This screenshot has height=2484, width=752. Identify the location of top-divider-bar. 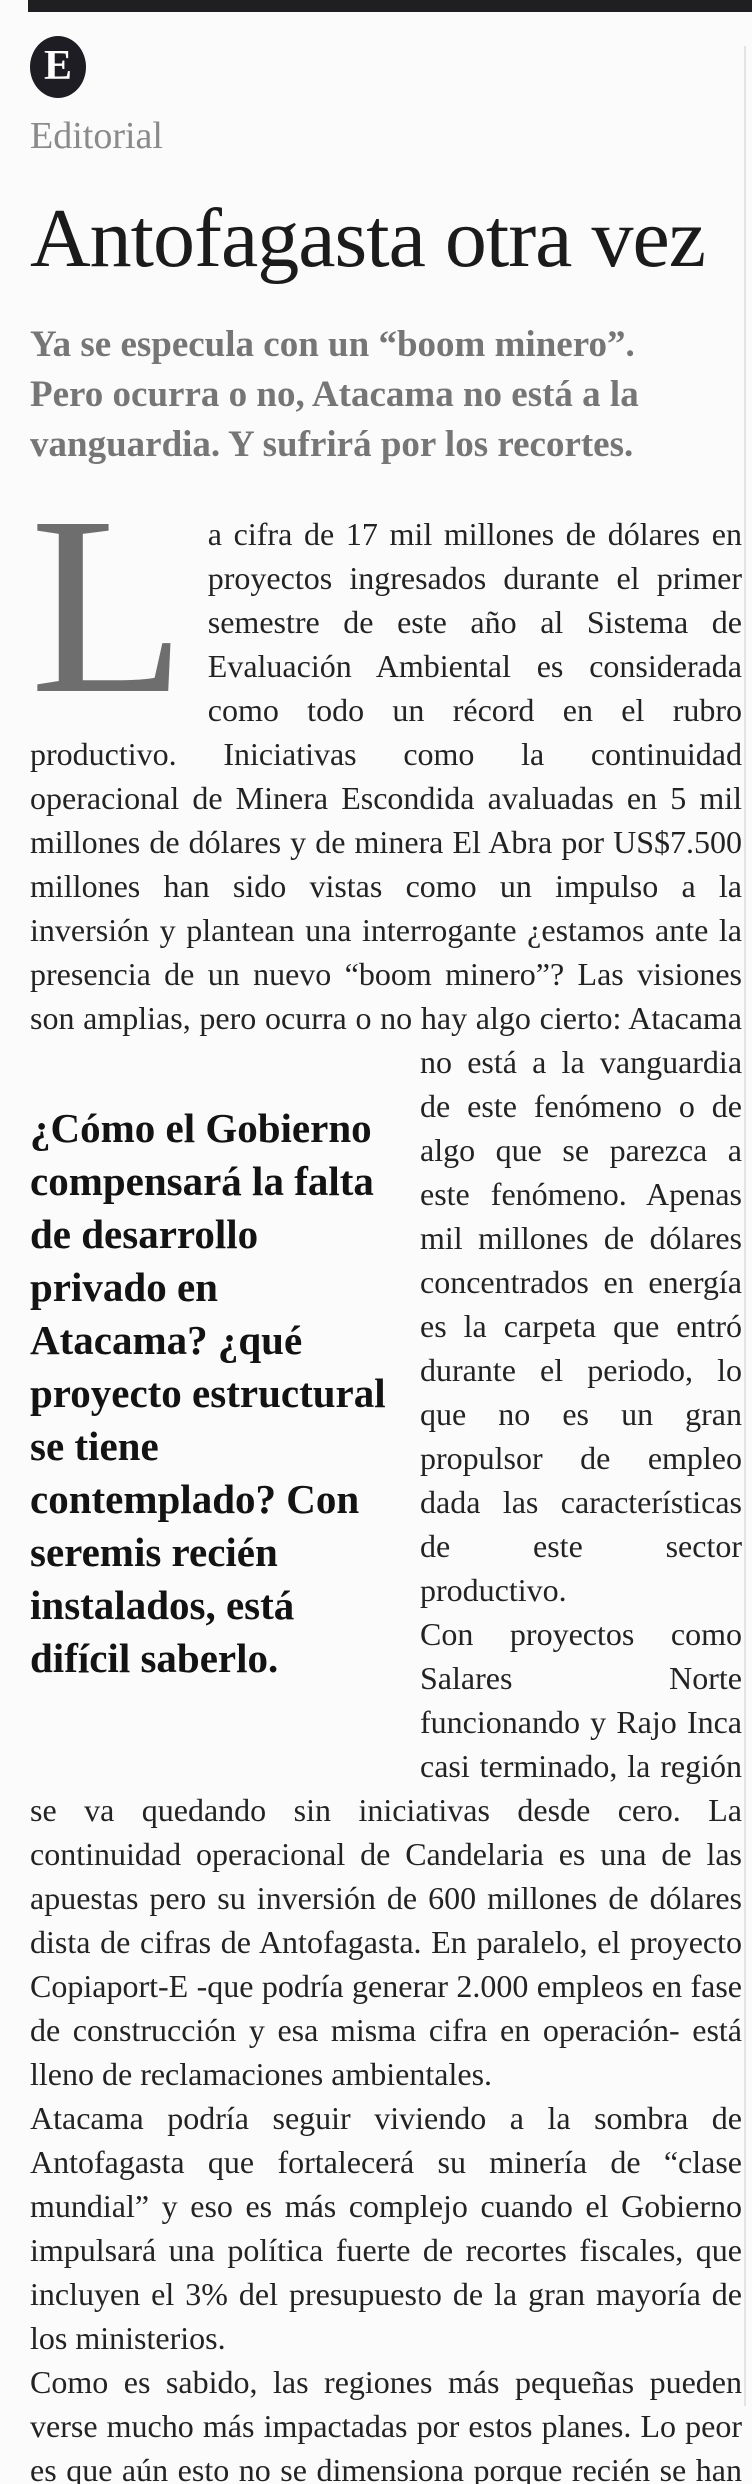
(390, 6).